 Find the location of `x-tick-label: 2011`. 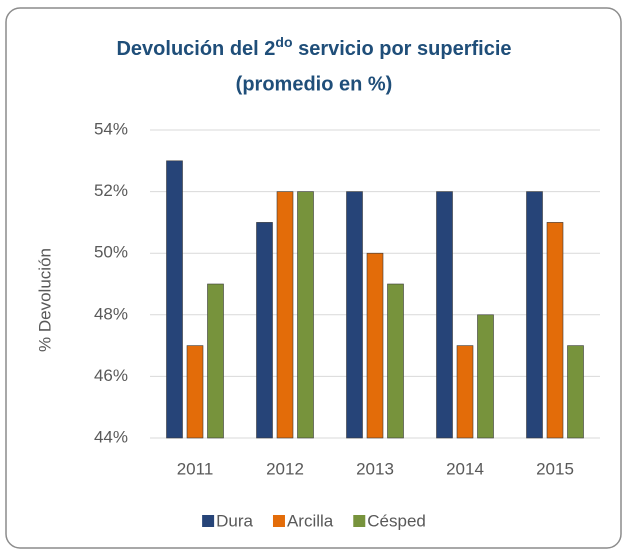

x-tick-label: 2011 is located at coordinates (195, 468).